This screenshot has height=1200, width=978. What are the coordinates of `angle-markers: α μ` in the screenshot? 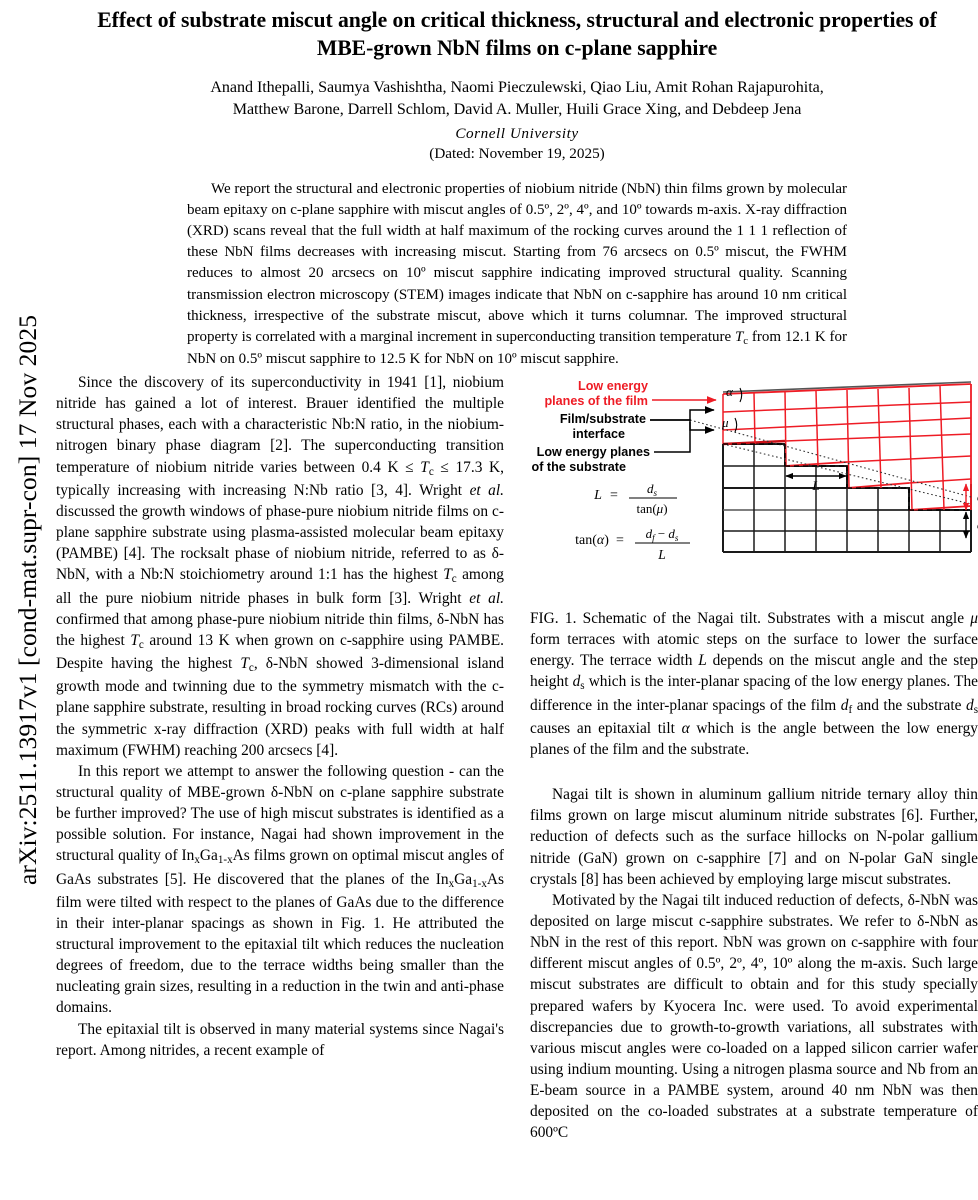 It's located at (732, 408).